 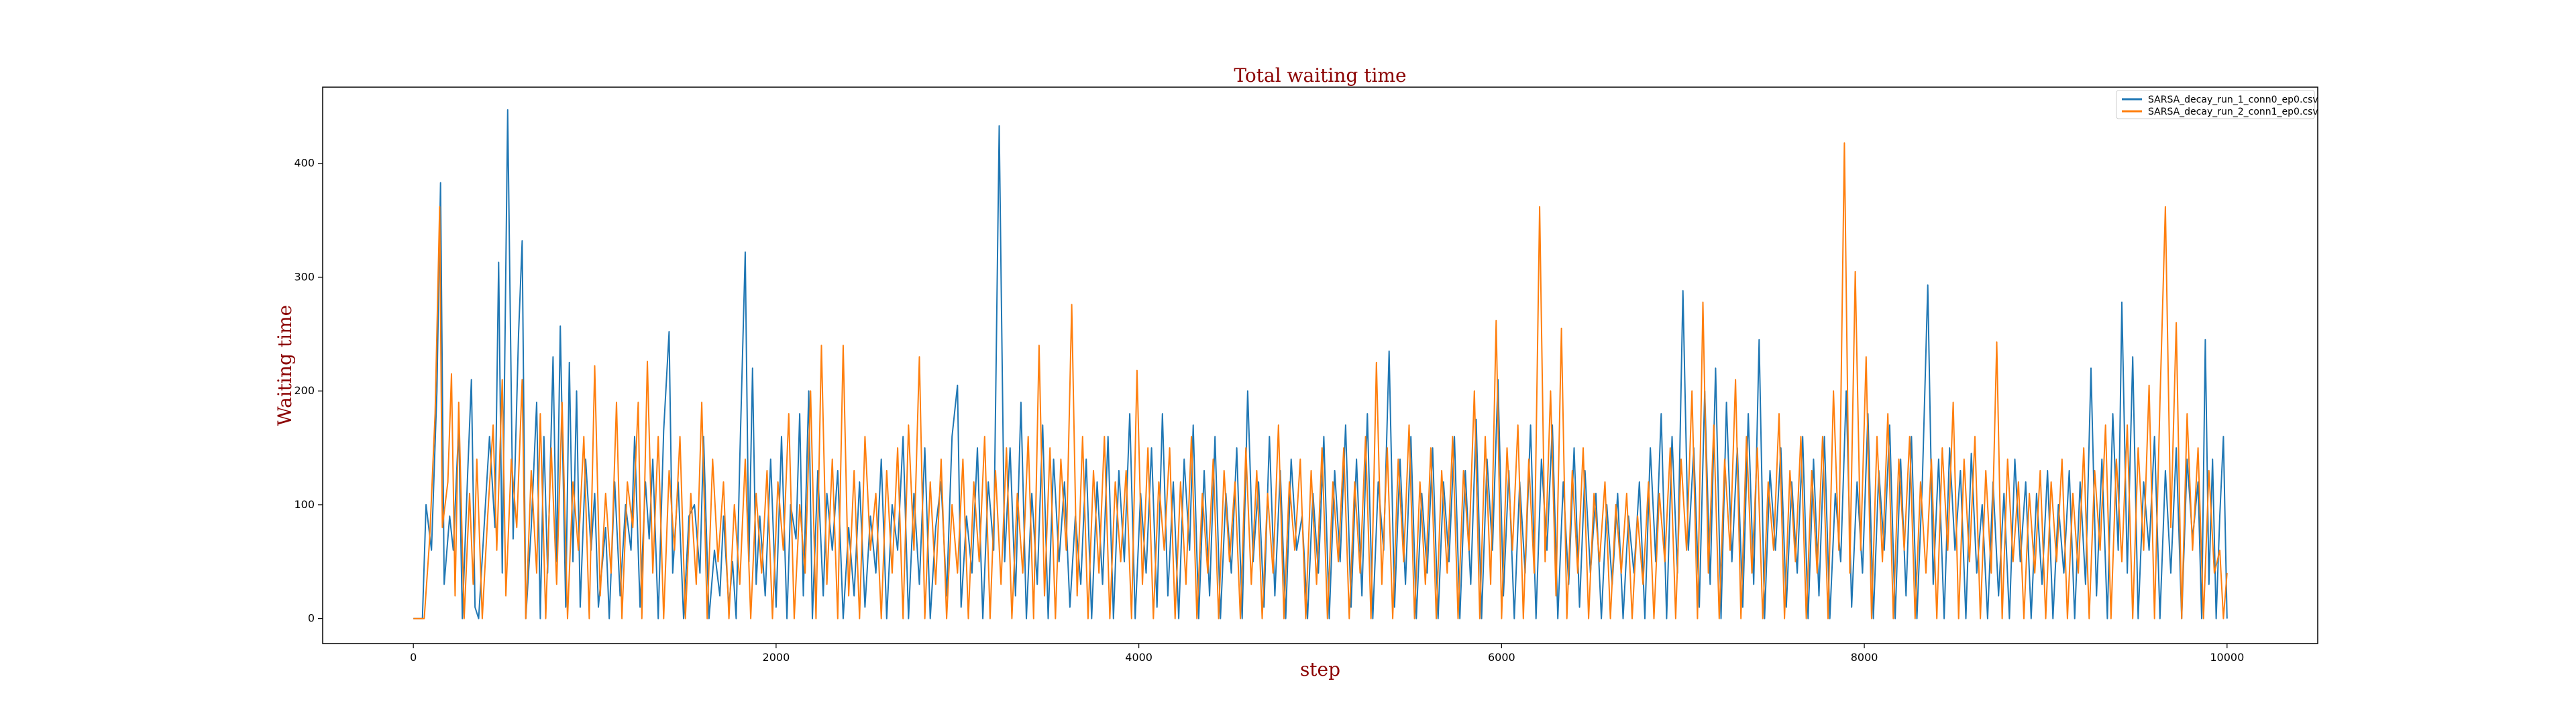 What do you see at coordinates (304, 504) in the screenshot?
I see `y-tick-label: 100` at bounding box center [304, 504].